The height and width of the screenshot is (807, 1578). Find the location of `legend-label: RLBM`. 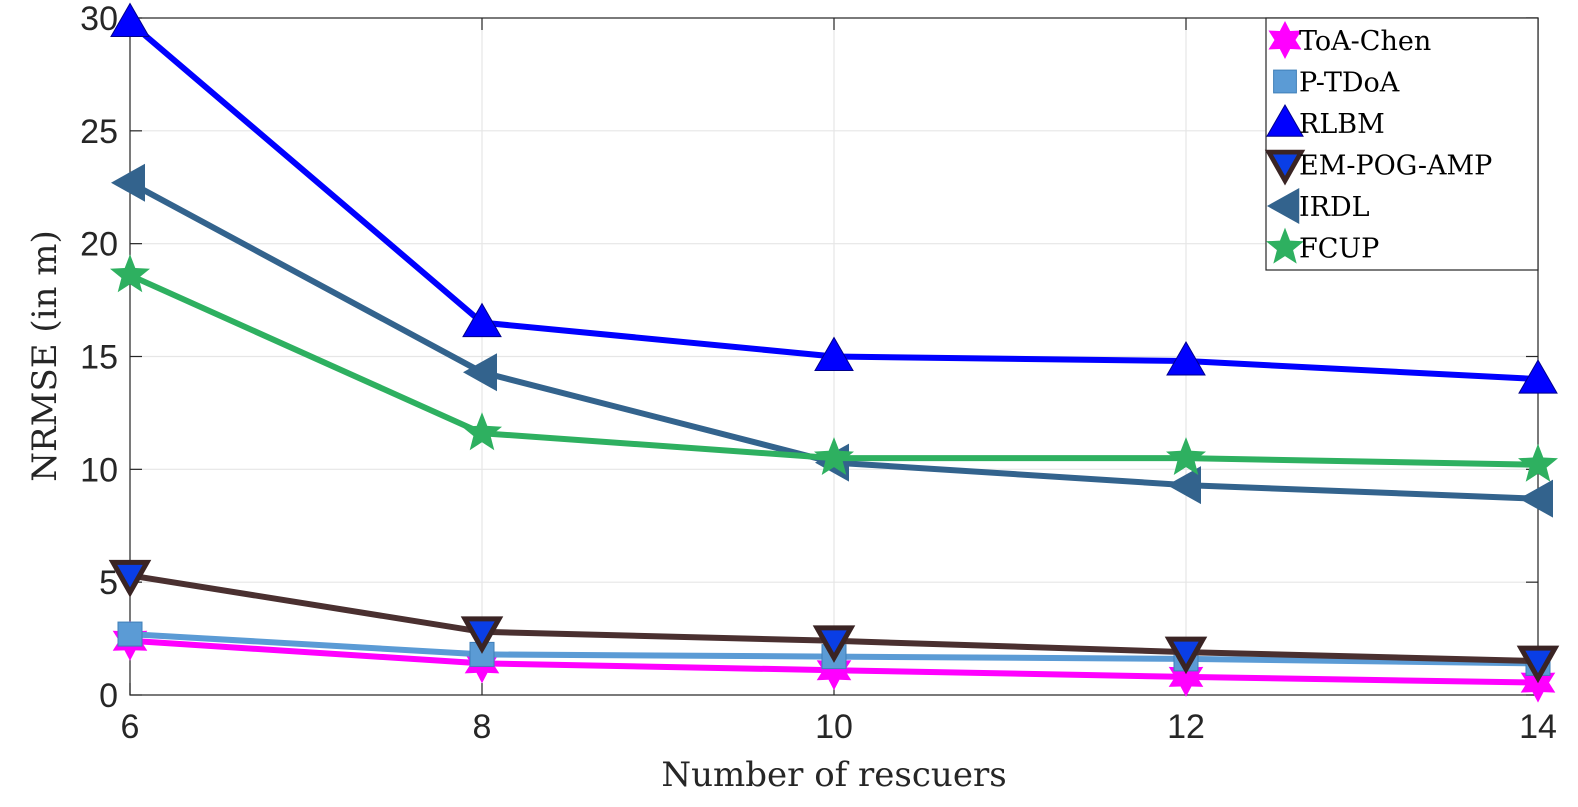

legend-label: RLBM is located at coordinates (1342, 124).